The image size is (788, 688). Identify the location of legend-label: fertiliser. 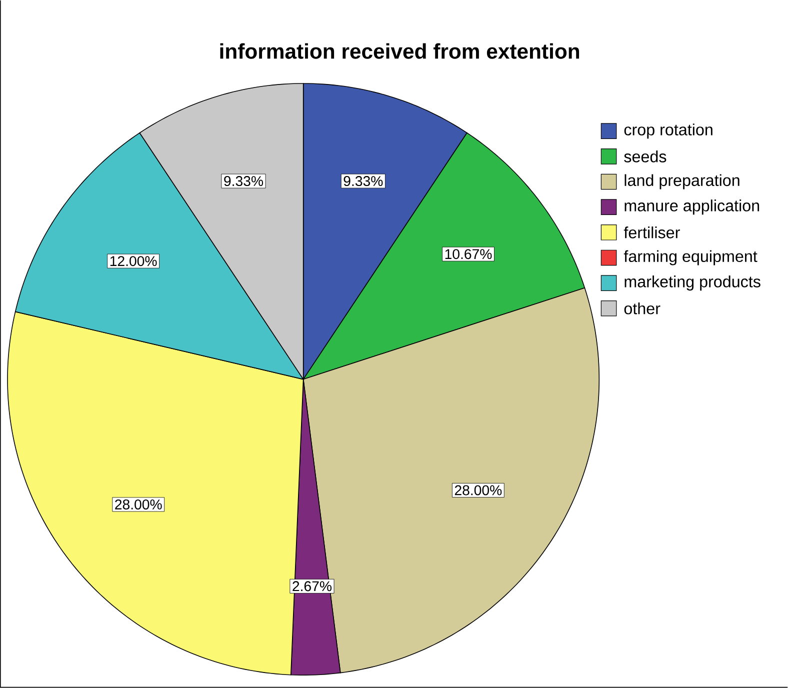
(652, 232).